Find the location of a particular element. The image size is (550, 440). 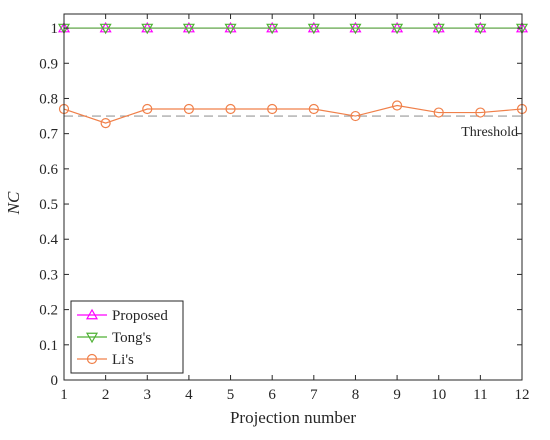

x-tick-label: 11 is located at coordinates (480, 395).